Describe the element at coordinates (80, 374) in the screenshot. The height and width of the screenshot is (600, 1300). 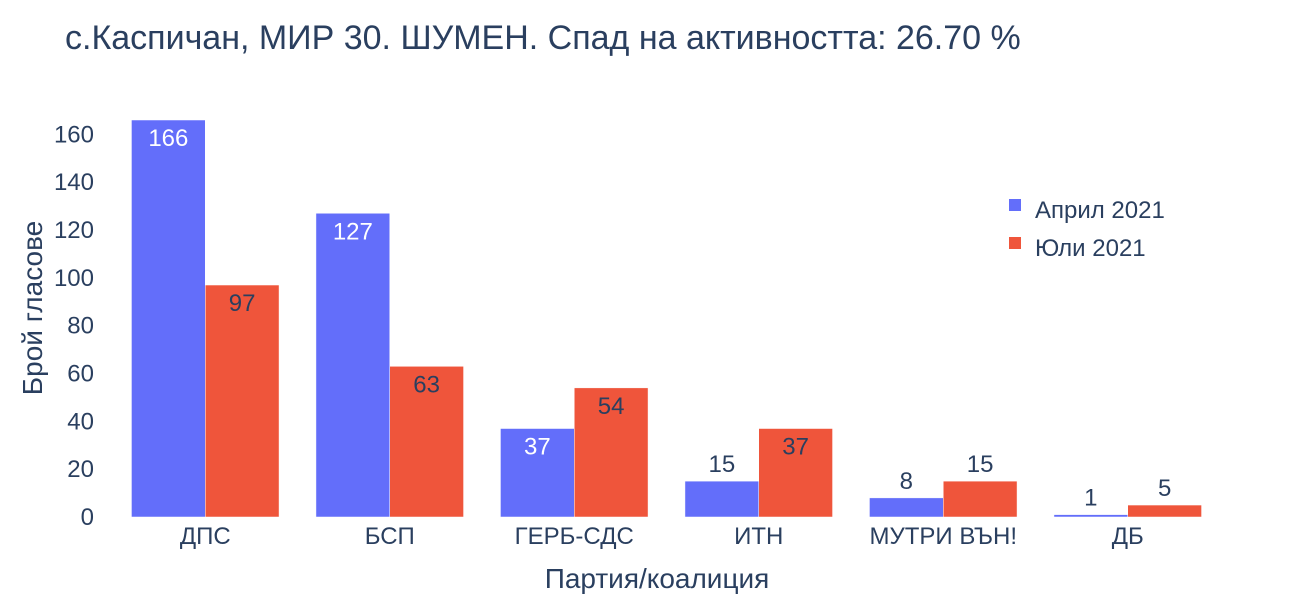
I see `y-tick-label: 60` at that location.